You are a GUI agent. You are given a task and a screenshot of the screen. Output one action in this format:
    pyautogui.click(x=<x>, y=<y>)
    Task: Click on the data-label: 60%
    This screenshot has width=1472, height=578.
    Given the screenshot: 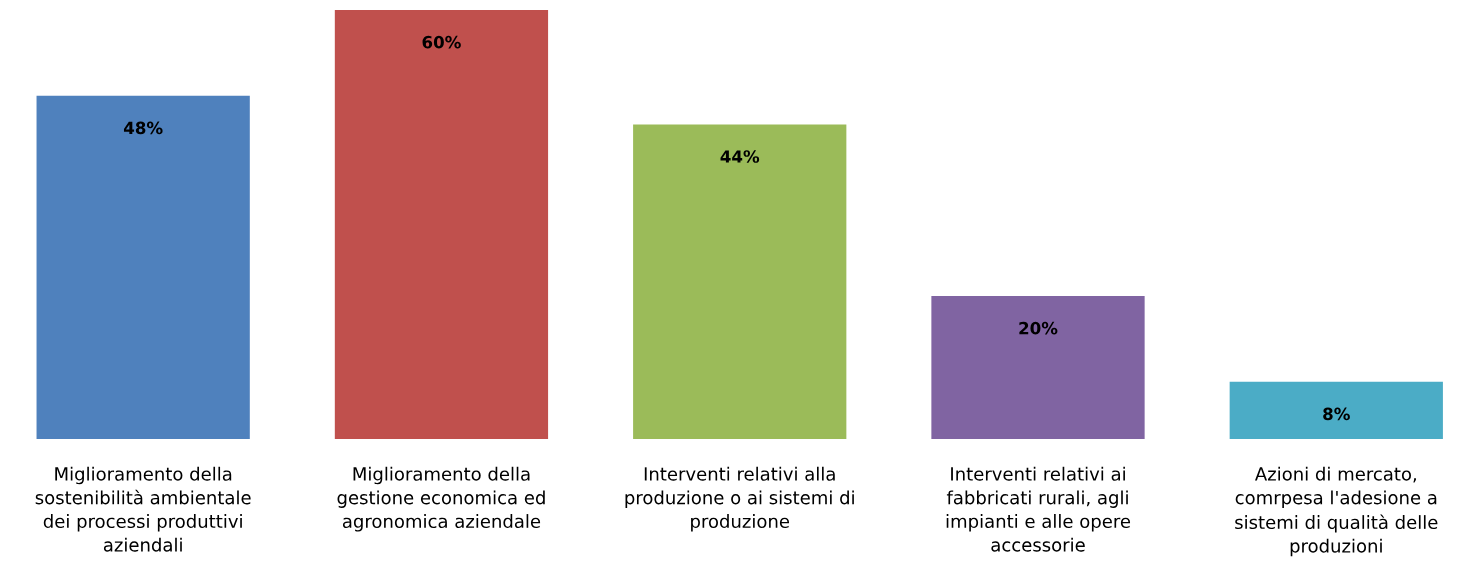 What is the action you would take?
    pyautogui.click(x=441, y=42)
    